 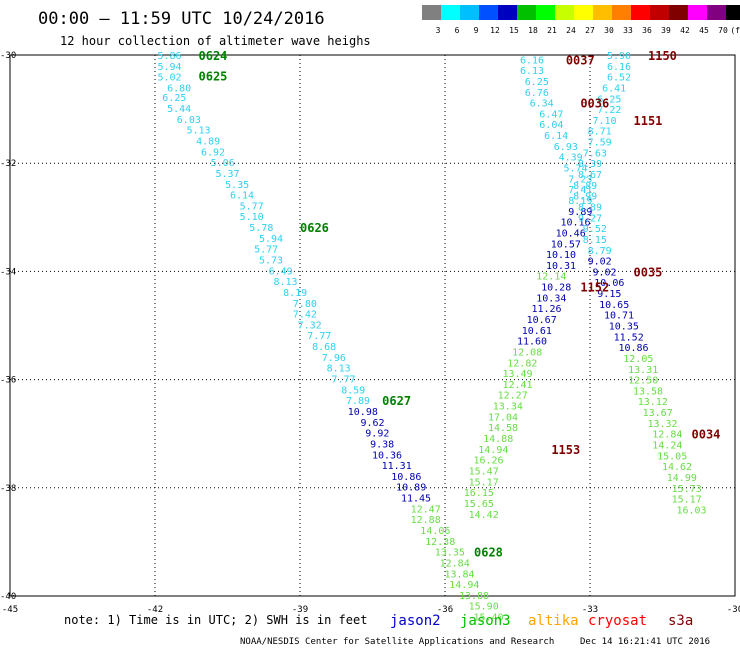 What do you see at coordinates (617, 621) in the screenshot?
I see `legend-cryosat: cryosat` at bounding box center [617, 621].